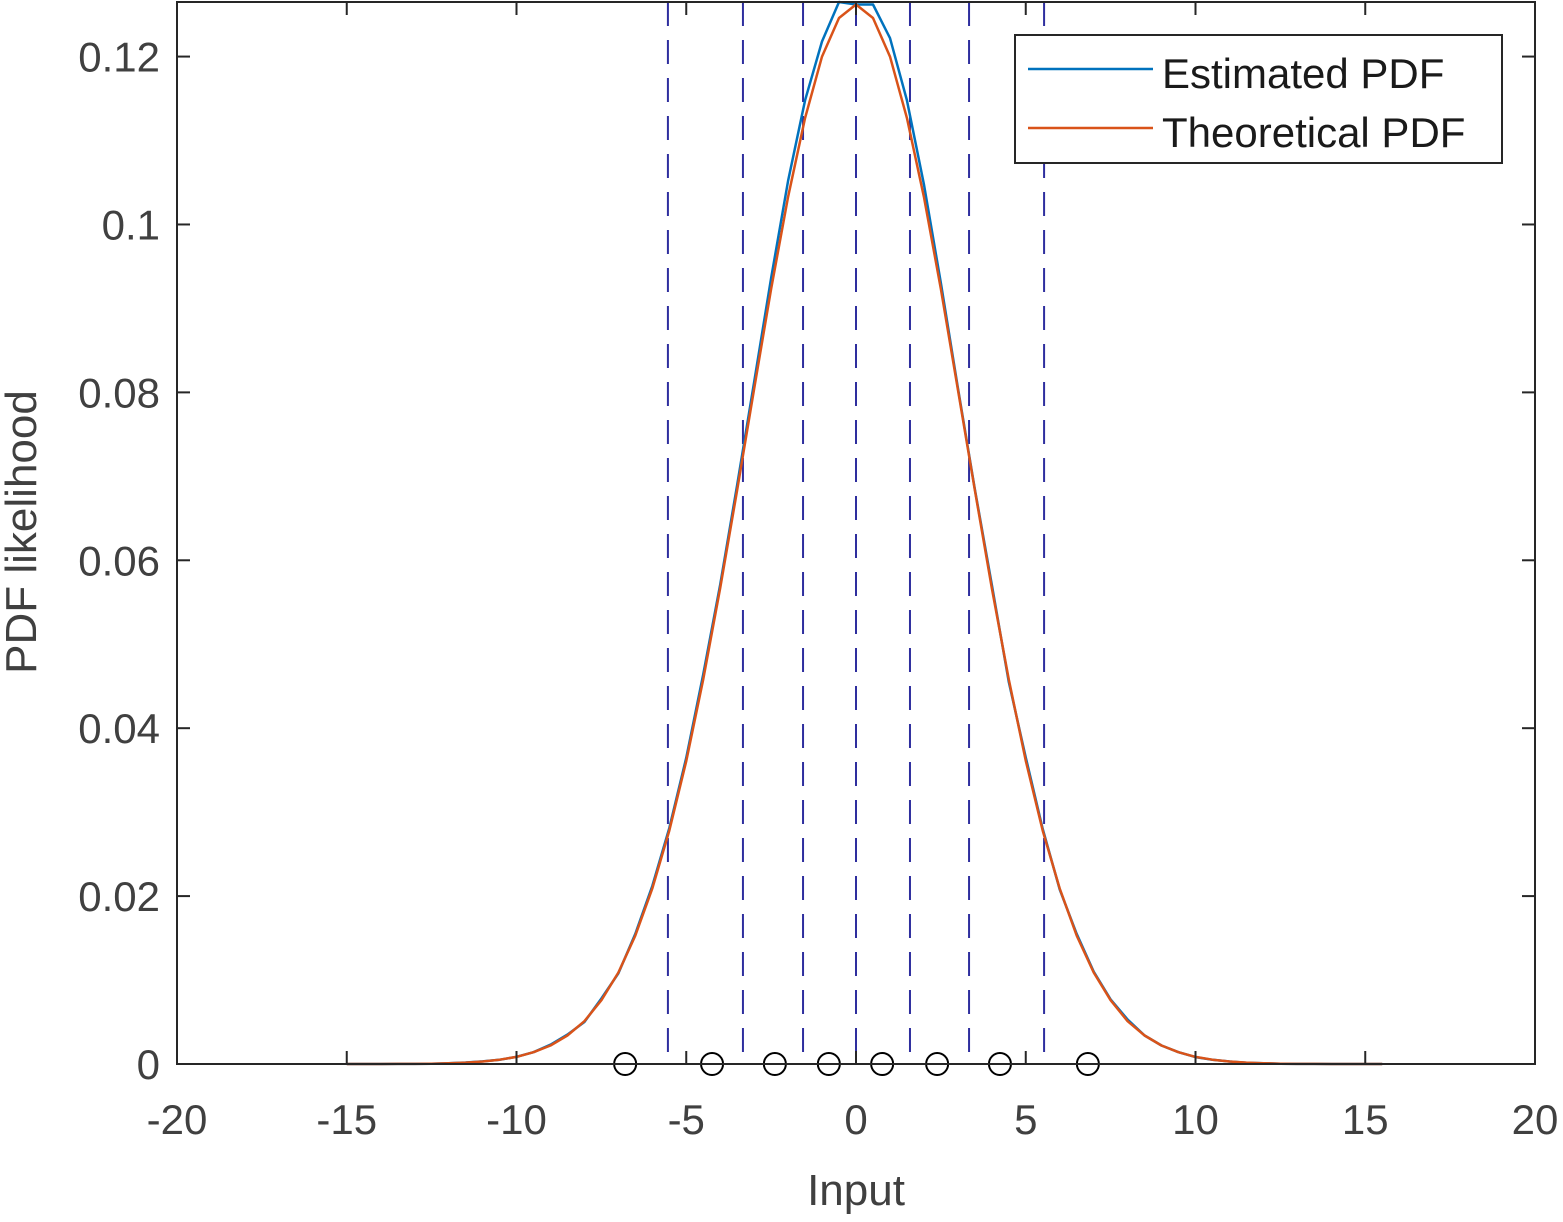 This screenshot has height=1222, width=1563. What do you see at coordinates (1365, 1119) in the screenshot?
I see `x-tick-label: 15` at bounding box center [1365, 1119].